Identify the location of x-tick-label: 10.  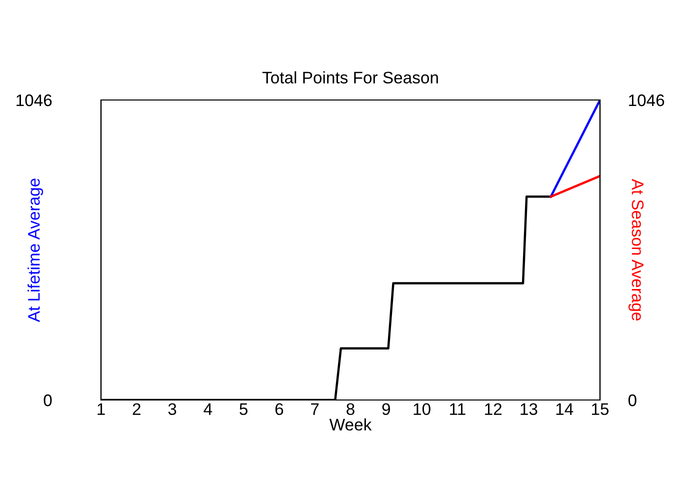
(422, 409).